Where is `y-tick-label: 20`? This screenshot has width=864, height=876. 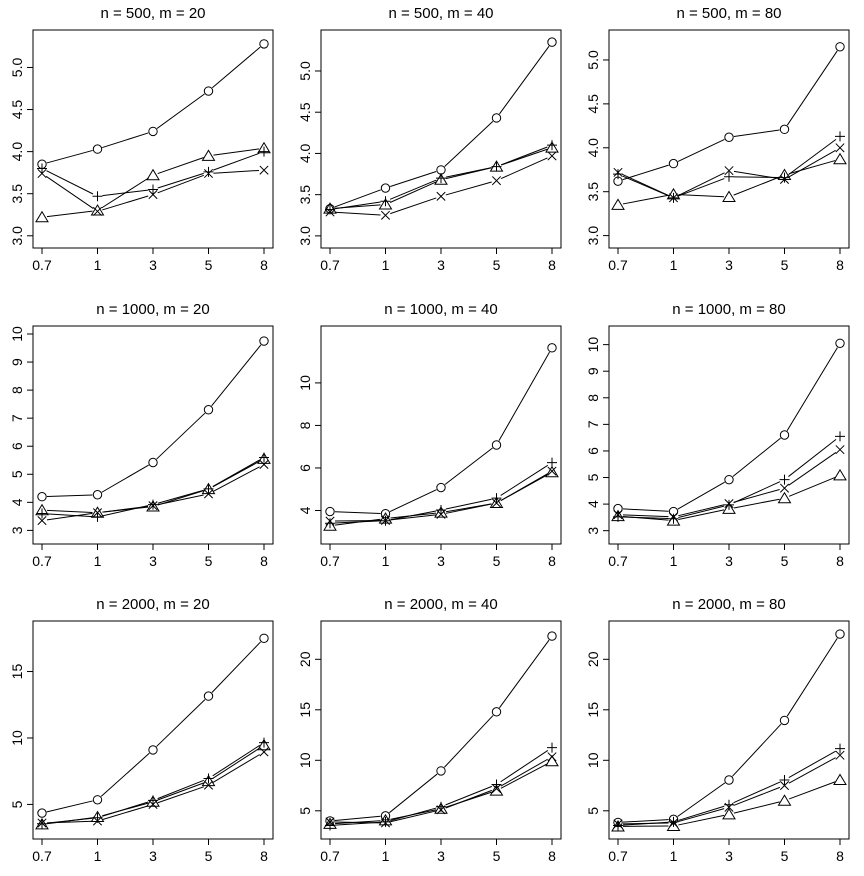 y-tick-label: 20 is located at coordinates (305, 659).